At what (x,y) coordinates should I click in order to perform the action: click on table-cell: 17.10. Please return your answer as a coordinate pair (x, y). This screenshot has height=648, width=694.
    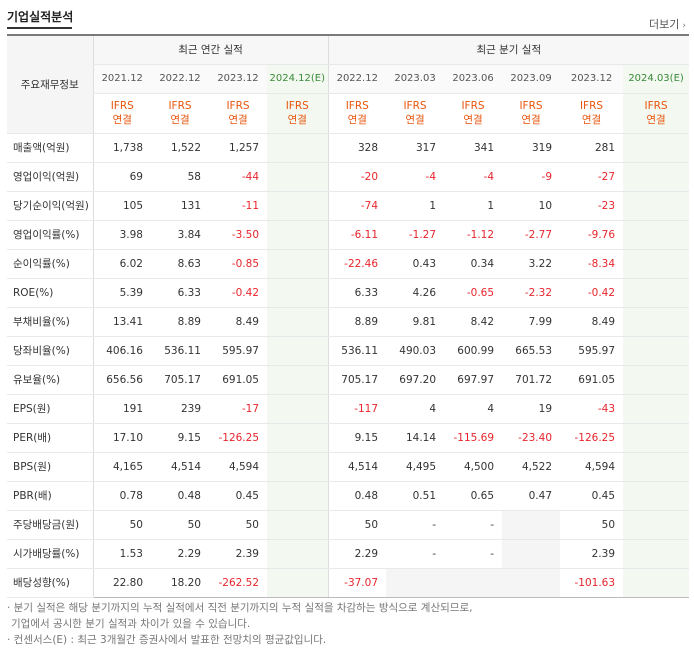
    Looking at the image, I should click on (121, 438).